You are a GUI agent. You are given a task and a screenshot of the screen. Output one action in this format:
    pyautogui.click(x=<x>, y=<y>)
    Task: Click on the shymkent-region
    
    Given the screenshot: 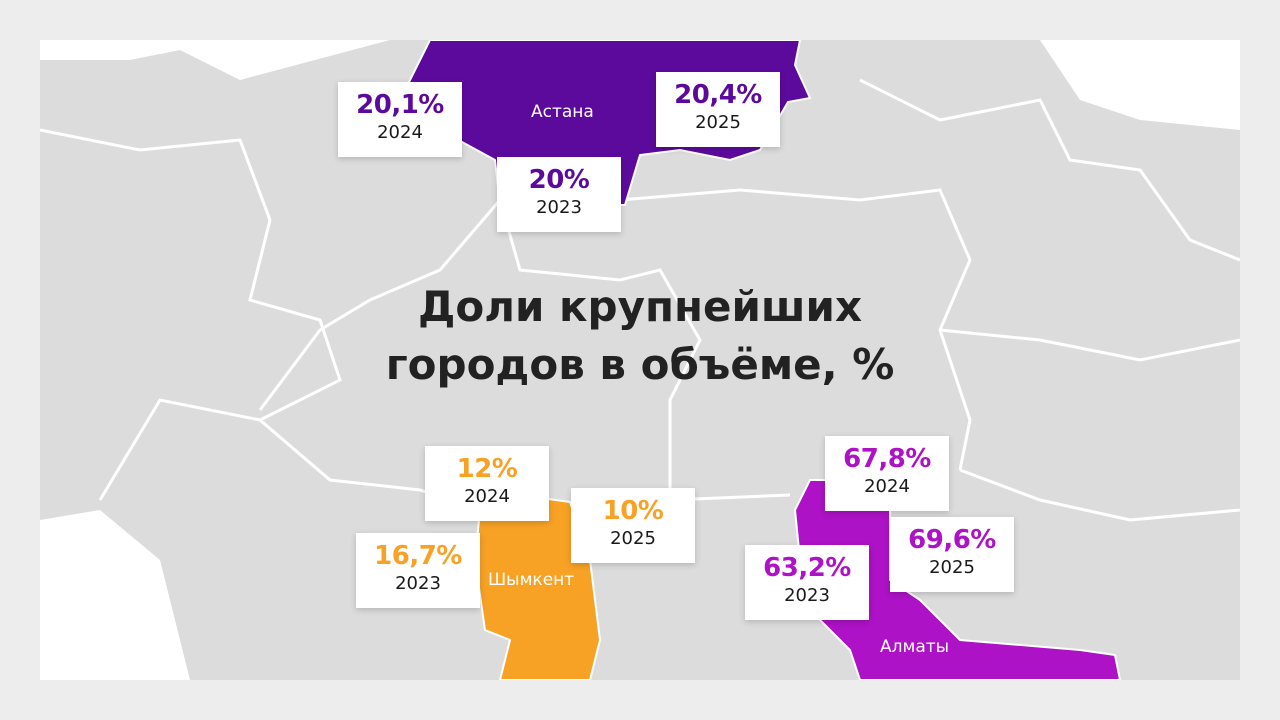 What is the action you would take?
    pyautogui.click(x=537, y=586)
    